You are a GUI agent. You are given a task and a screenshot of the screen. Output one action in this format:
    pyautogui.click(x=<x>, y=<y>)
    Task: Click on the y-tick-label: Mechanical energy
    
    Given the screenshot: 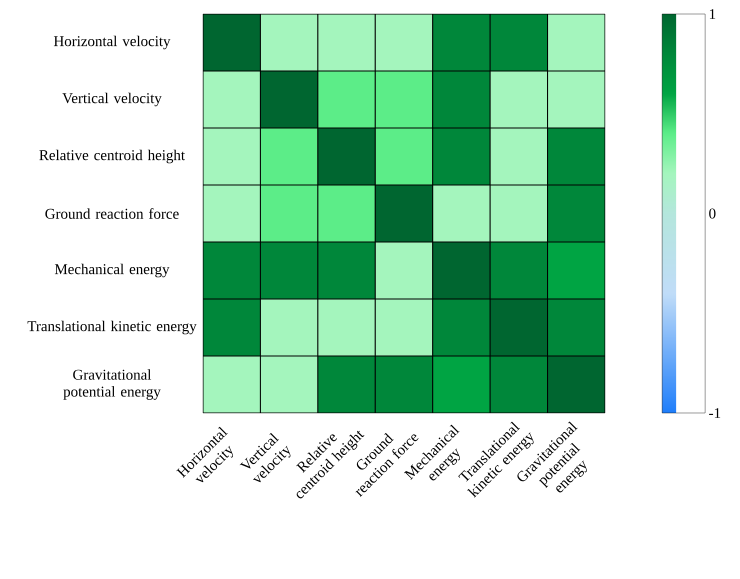 What is the action you would take?
    pyautogui.click(x=112, y=271)
    